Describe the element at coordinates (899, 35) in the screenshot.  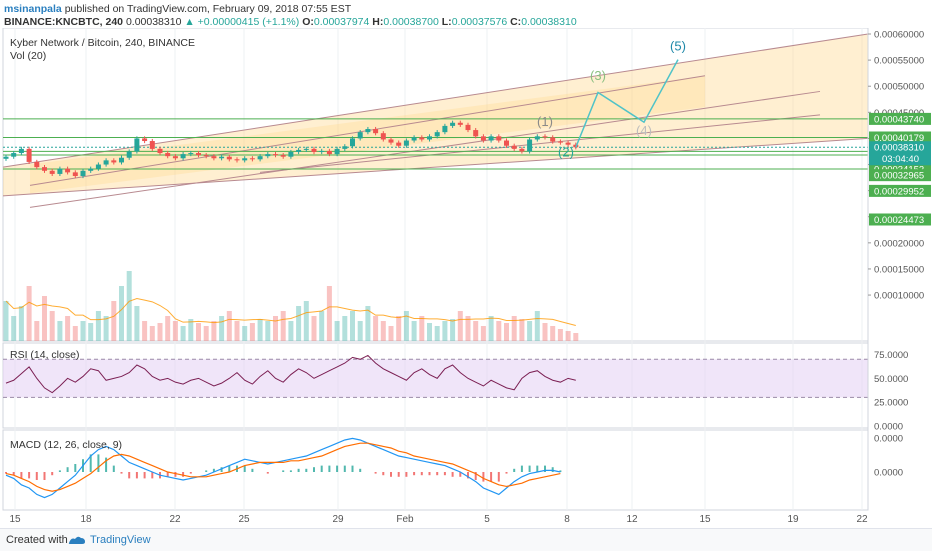
I see `price-tick-label: 0.00060000` at that location.